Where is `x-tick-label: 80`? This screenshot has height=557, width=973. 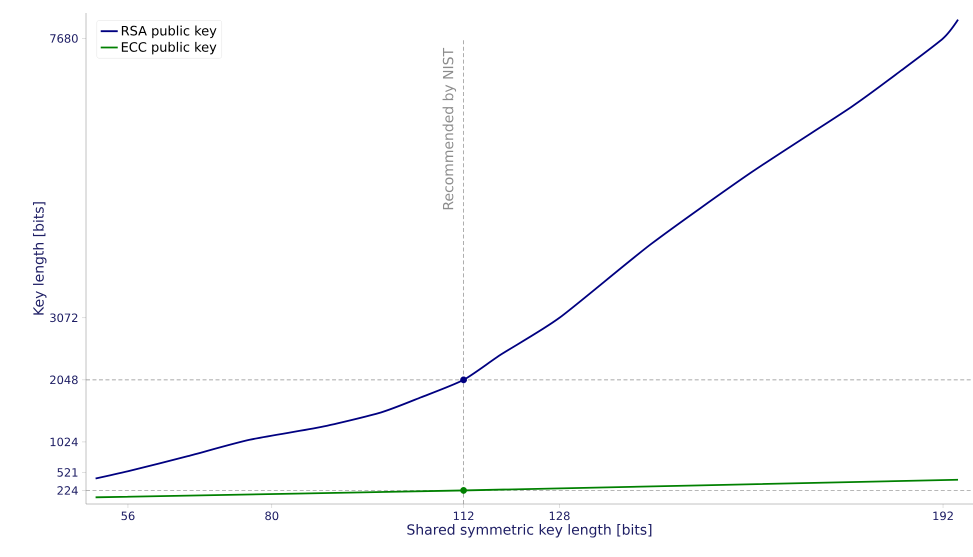 x-tick-label: 80 is located at coordinates (271, 516).